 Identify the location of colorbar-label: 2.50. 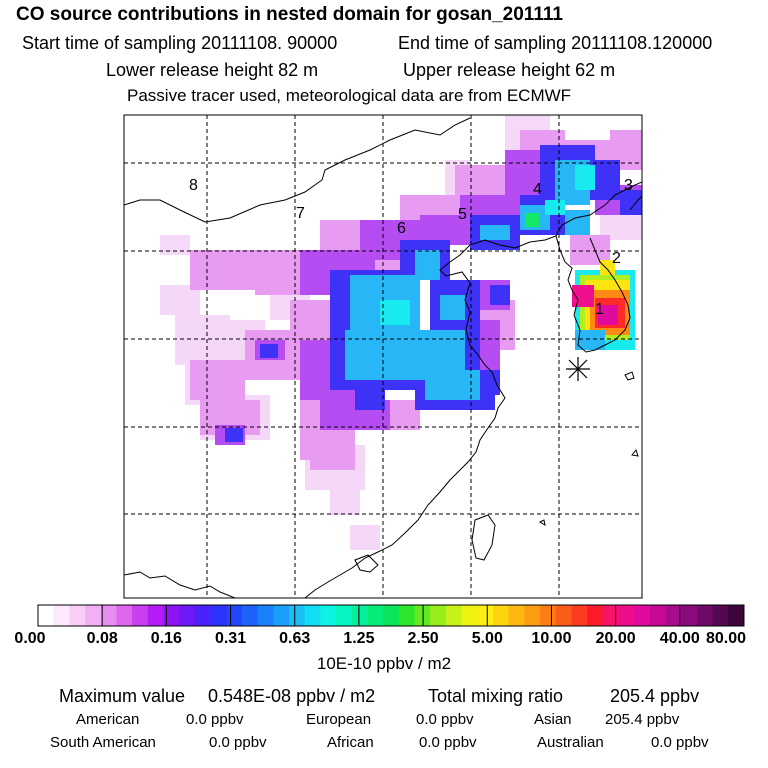
(423, 638).